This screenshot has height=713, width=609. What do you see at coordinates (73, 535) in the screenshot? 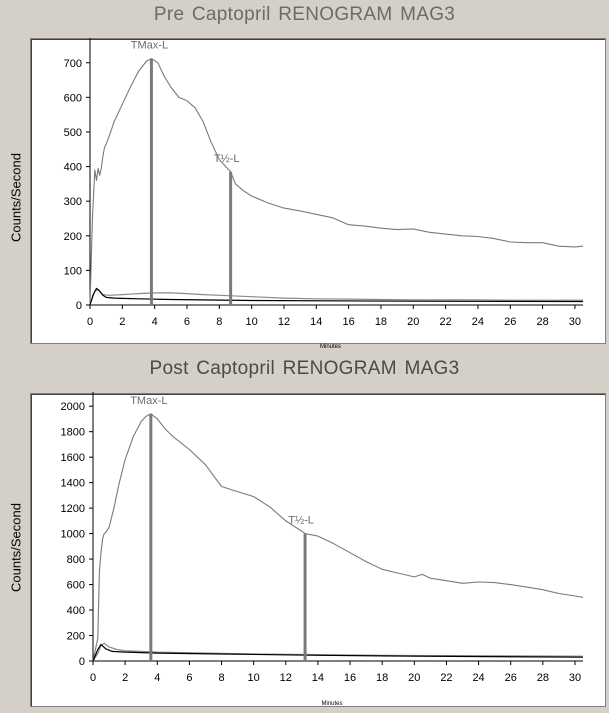
I see `y-tick-label: 1000` at bounding box center [73, 535].